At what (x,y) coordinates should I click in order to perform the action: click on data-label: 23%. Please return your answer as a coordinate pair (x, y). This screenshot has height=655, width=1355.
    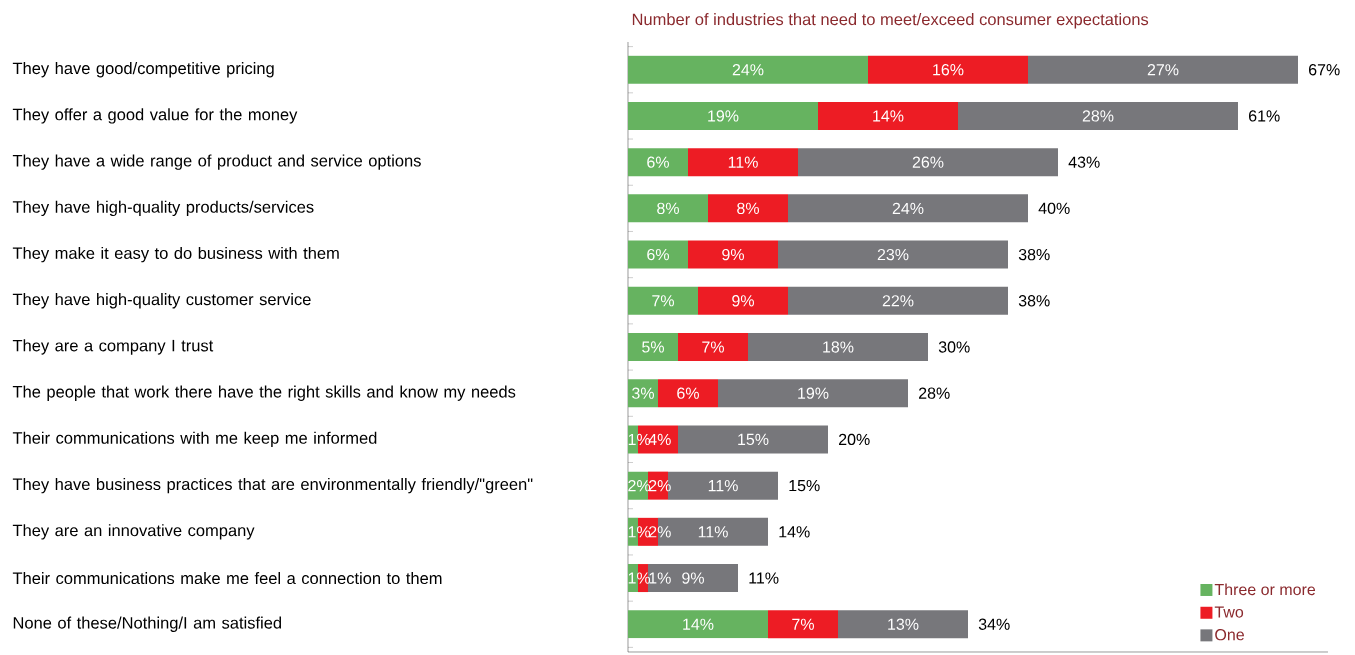
    Looking at the image, I should click on (893, 254).